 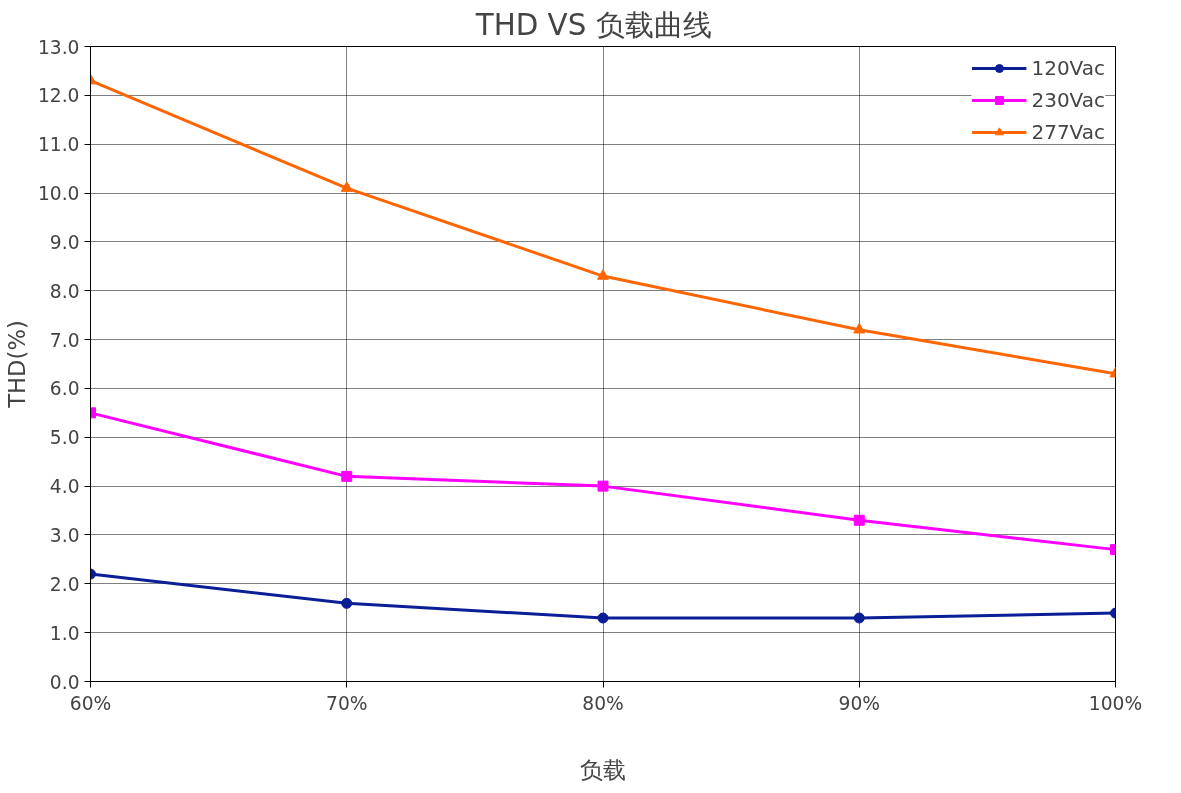 I want to click on y-tick-label: 13.0, so click(x=58, y=47).